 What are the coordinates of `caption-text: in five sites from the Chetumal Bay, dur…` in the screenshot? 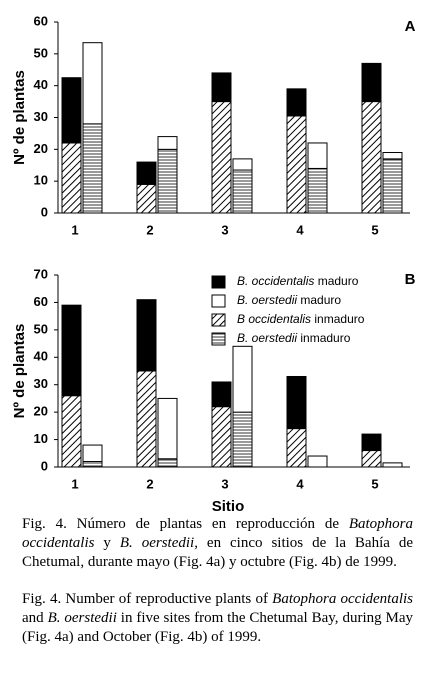 It's located at (217, 627).